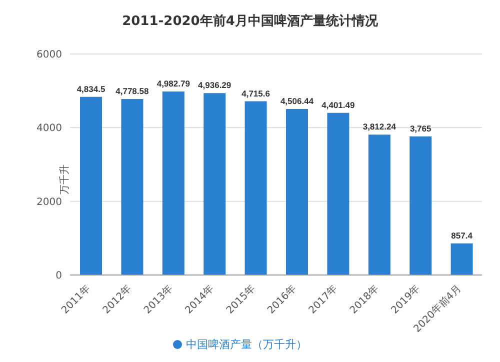  I want to click on chart-title: 2011-2020年前4月中国啤酒产量统计情况, so click(250, 21).